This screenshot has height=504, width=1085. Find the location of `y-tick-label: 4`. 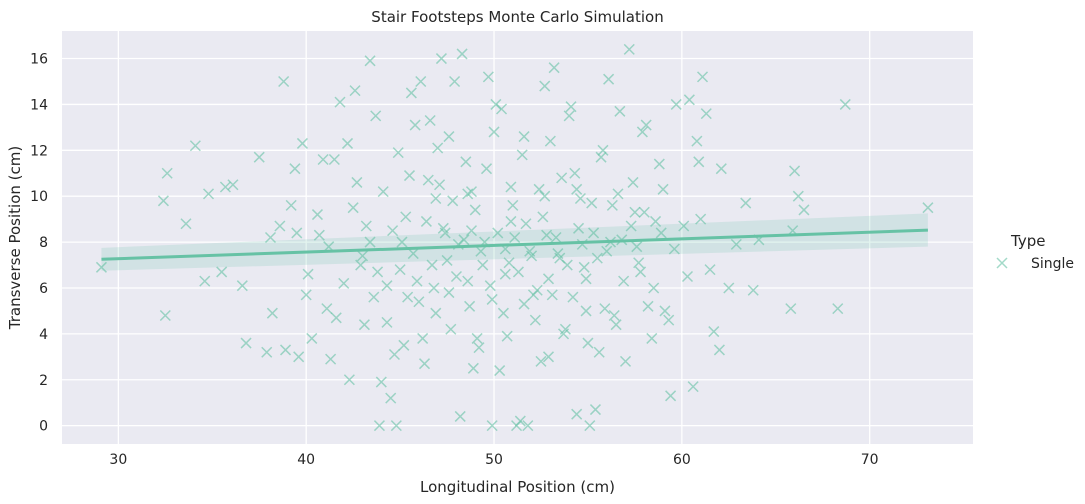

y-tick-label: 4 is located at coordinates (43, 335).